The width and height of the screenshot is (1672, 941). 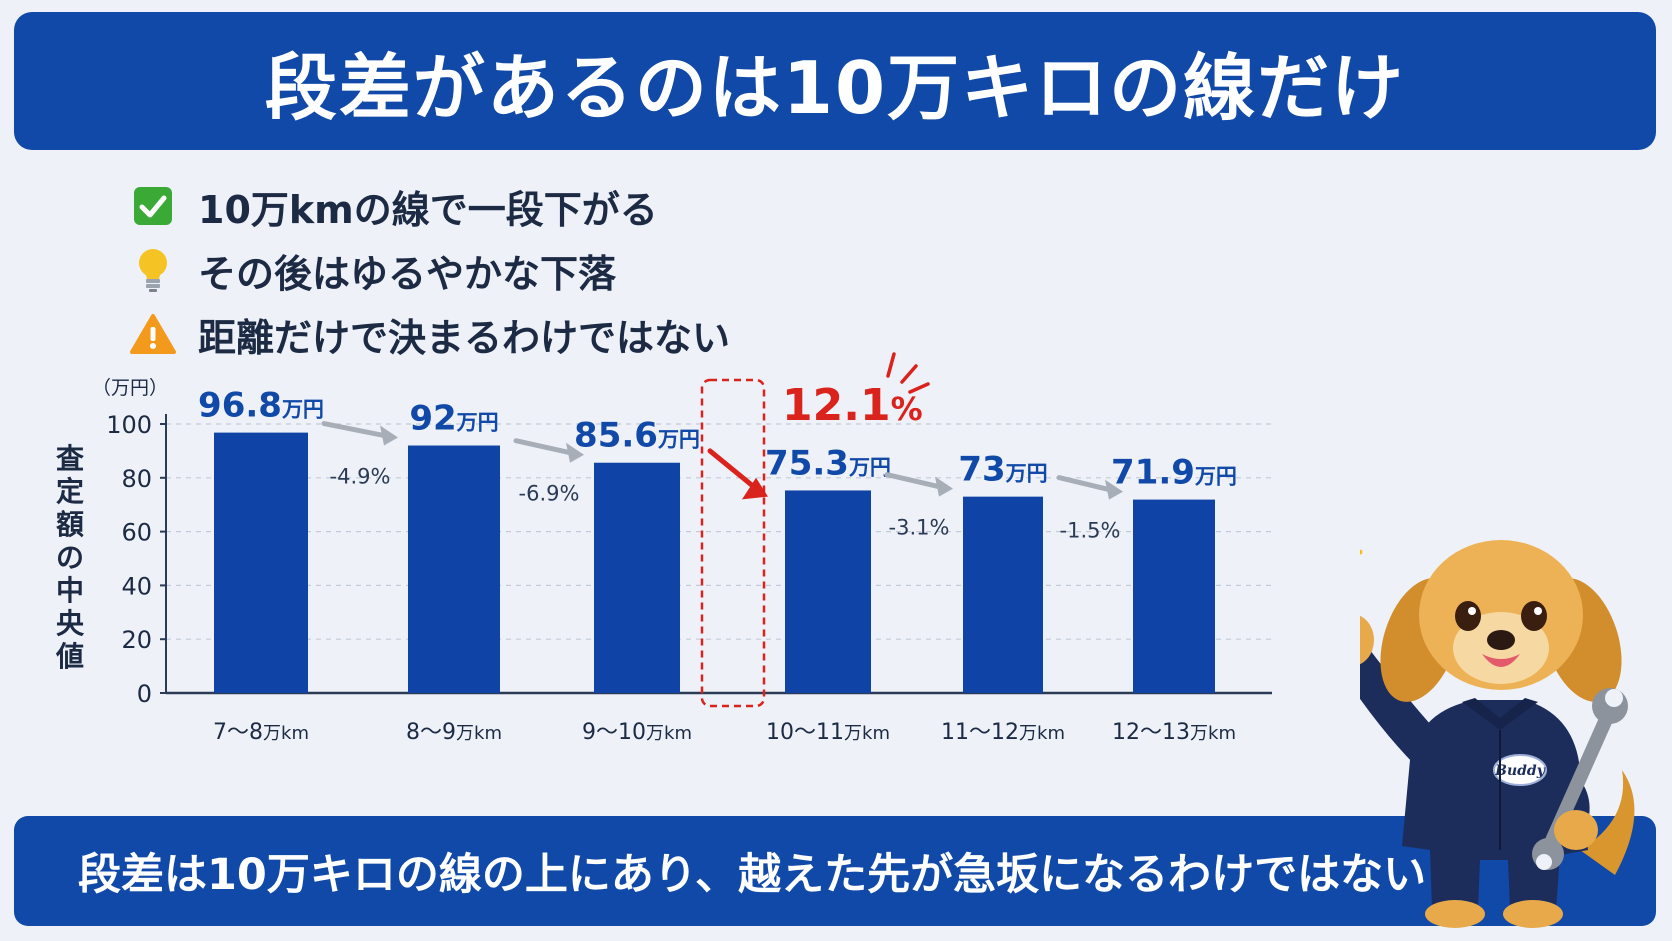 I want to click on bottom-message: 段差は10万キロの線の上にあり、越えた先が急坂になるわけではない, so click(x=752, y=875).